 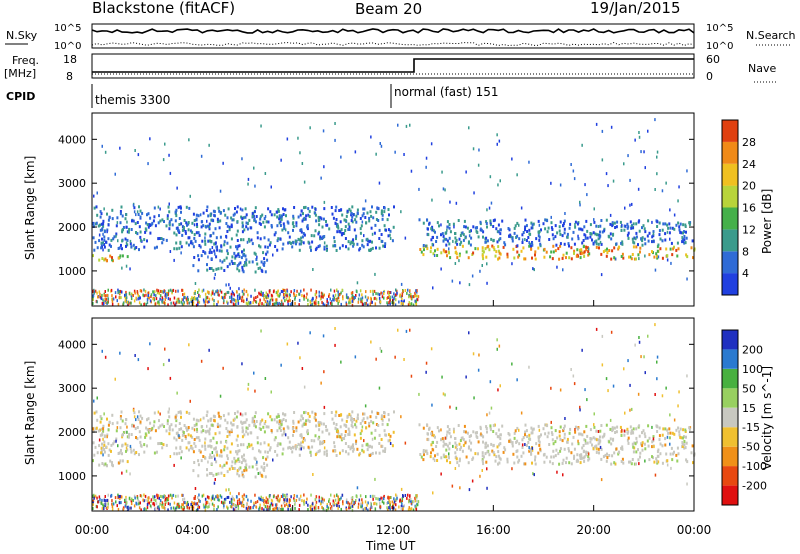 What do you see at coordinates (730, 152) in the screenshot?
I see `power-colorbar-segment` at bounding box center [730, 152].